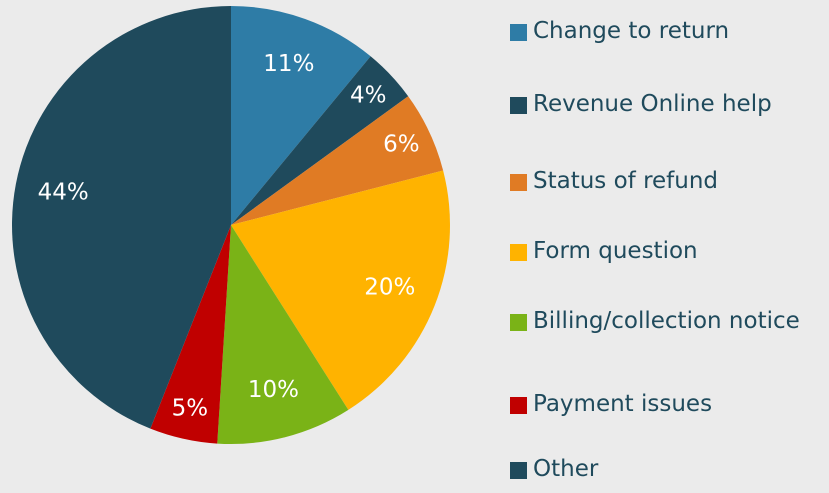  I want to click on legend-item: Payment issues, so click(667, 404).